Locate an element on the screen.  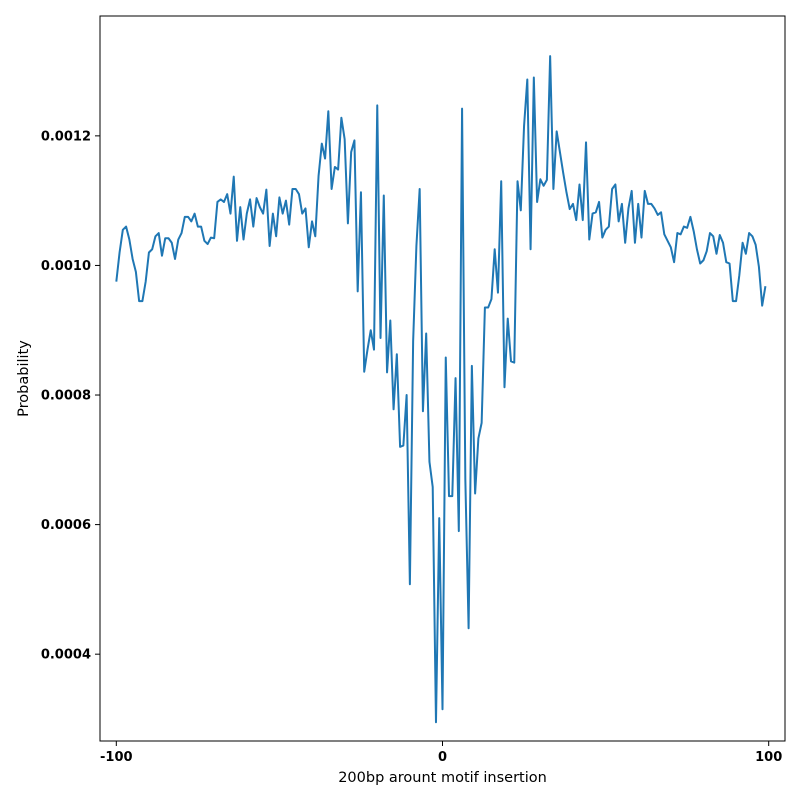
y-tick-label: 0.0012 is located at coordinates (66, 136).